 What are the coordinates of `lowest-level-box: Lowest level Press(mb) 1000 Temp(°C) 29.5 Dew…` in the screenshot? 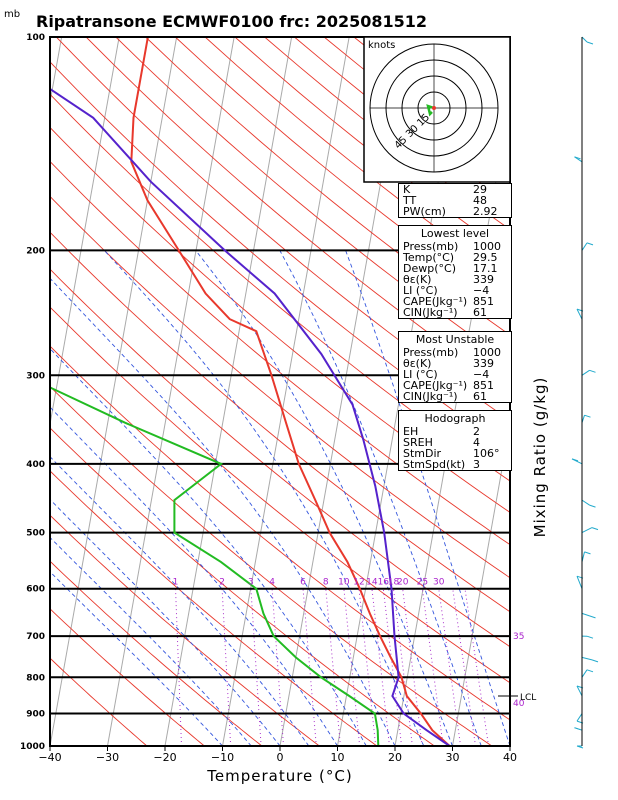 It's located at (455, 272).